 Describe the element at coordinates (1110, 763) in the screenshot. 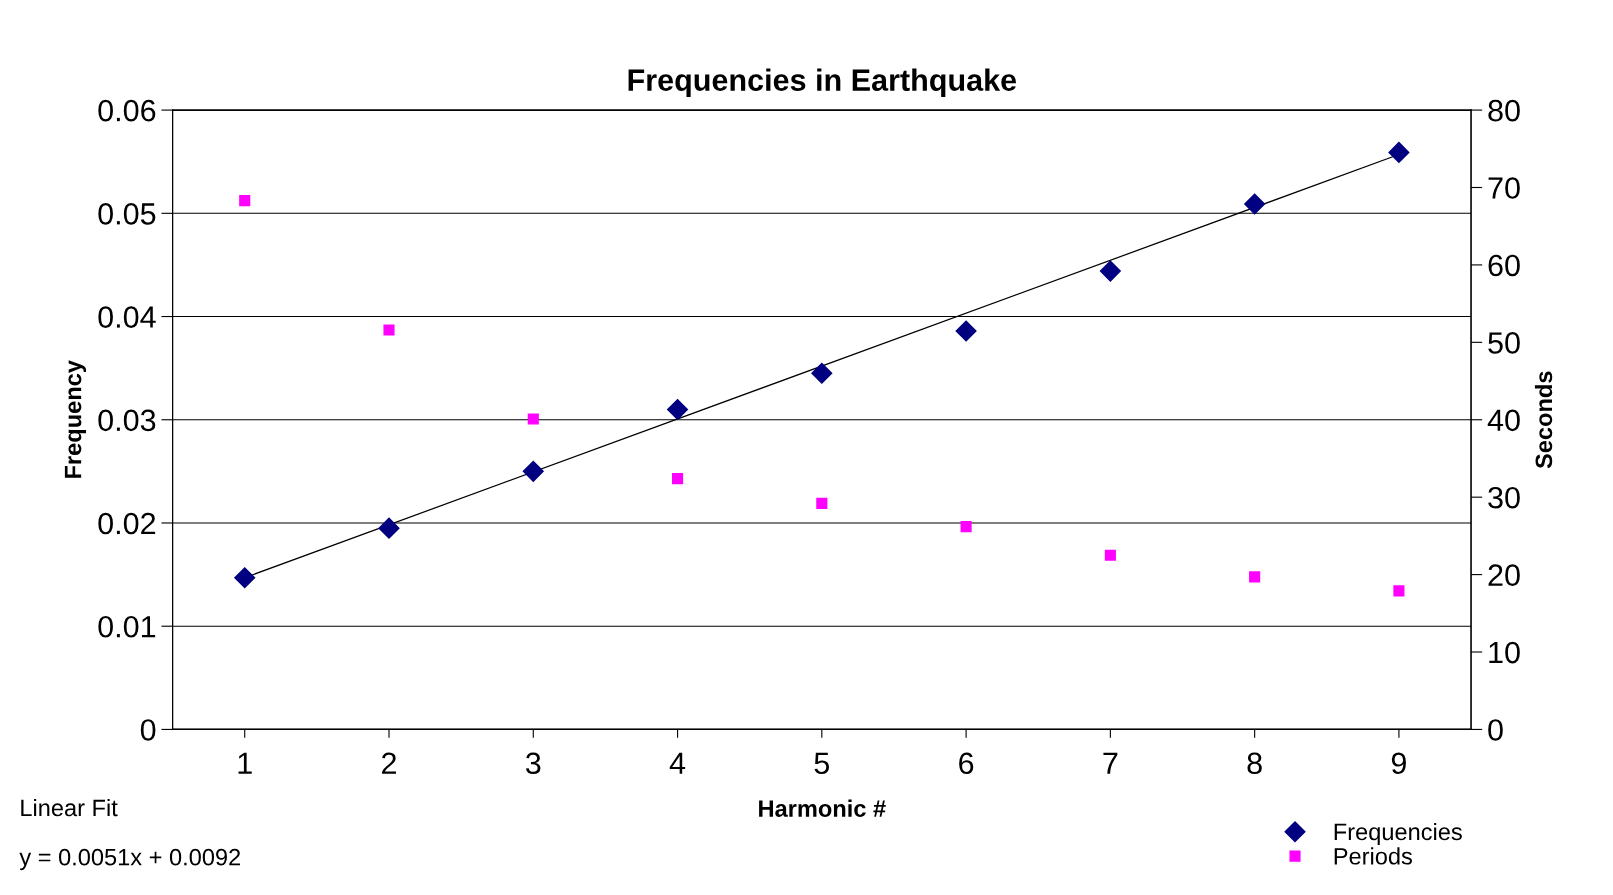

I see `x-tick-label: 7` at that location.